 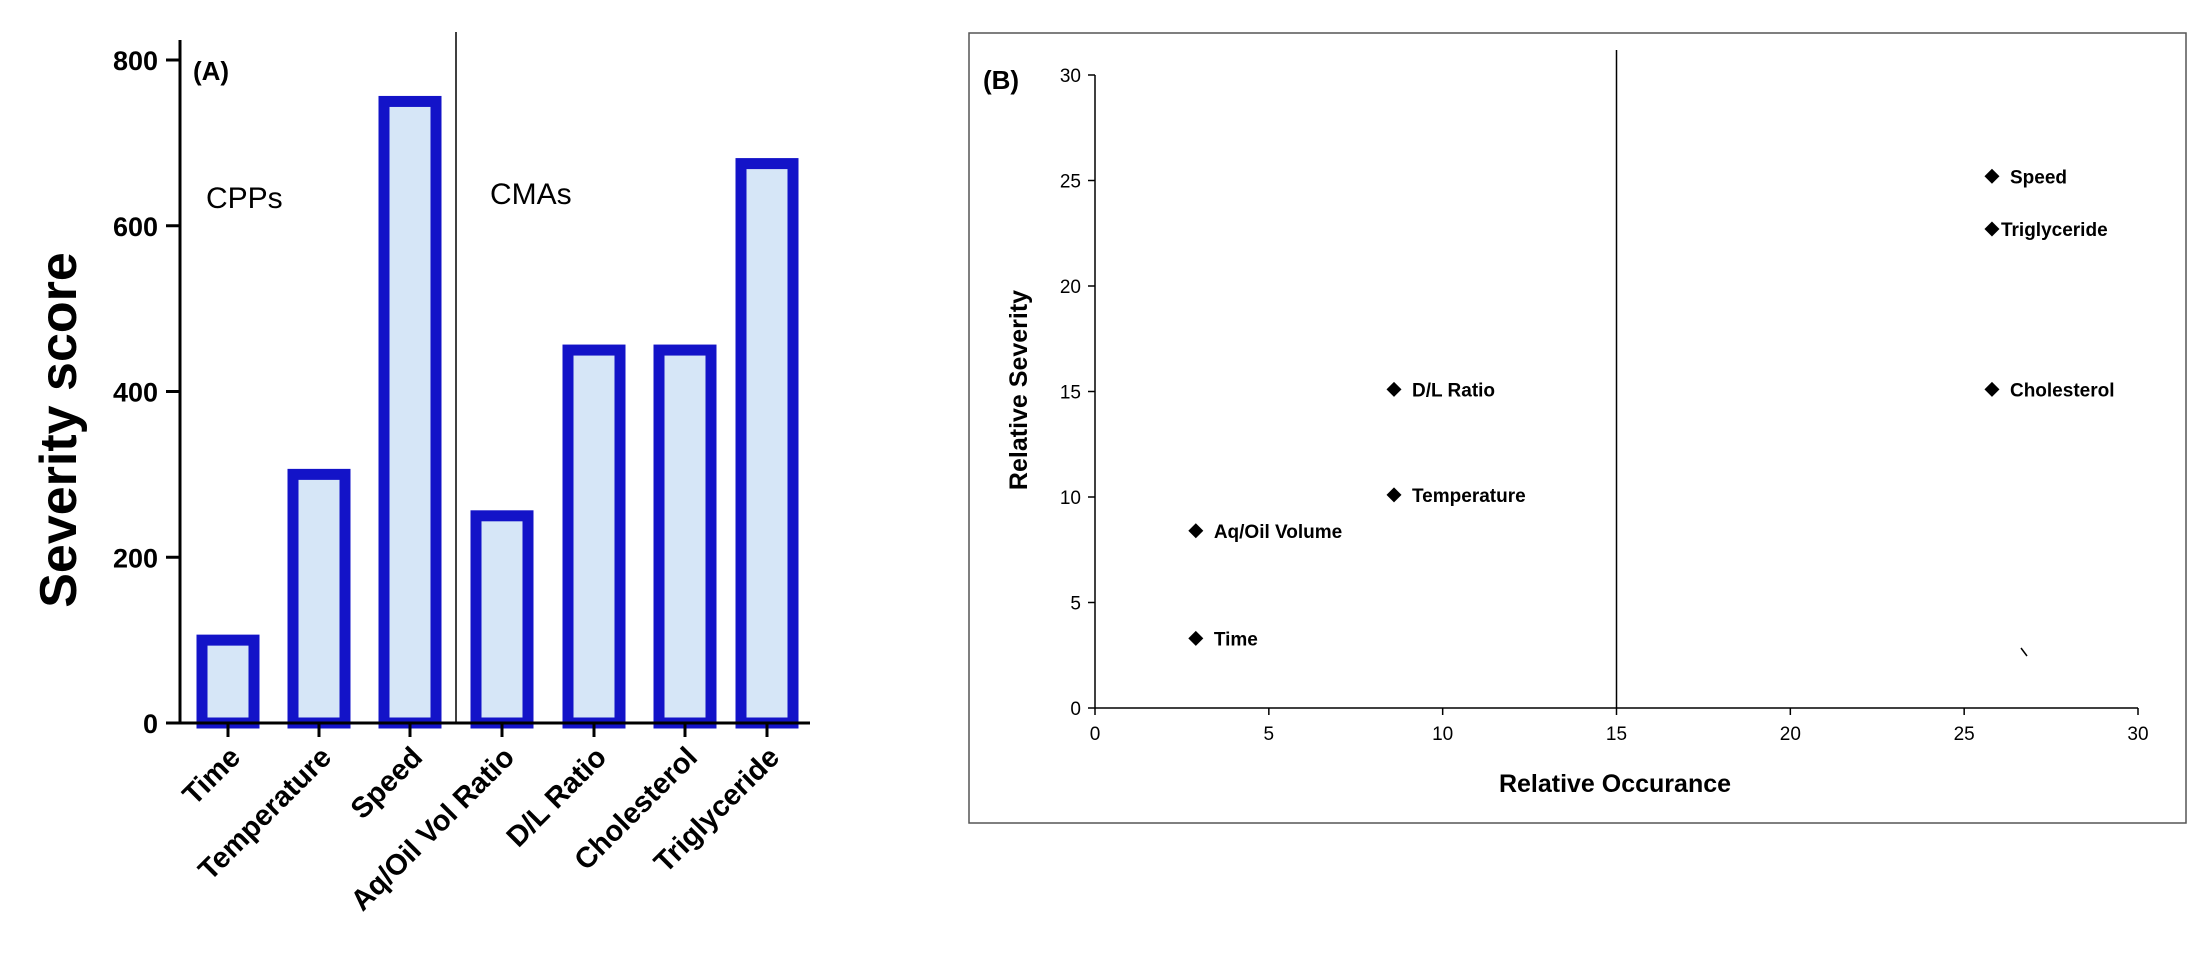 What do you see at coordinates (1992, 389) in the screenshot?
I see `point-marker-cholesterol` at bounding box center [1992, 389].